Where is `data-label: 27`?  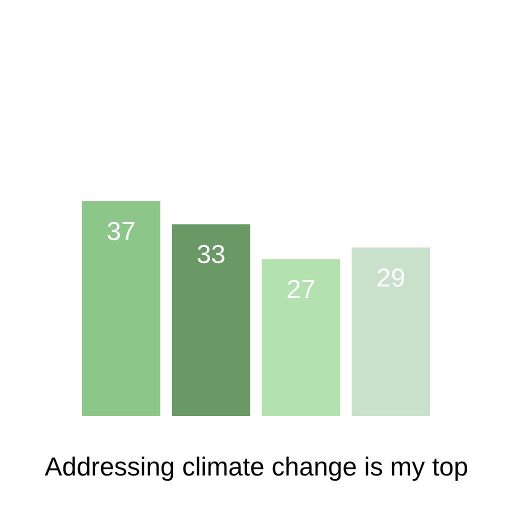 data-label: 27 is located at coordinates (301, 289).